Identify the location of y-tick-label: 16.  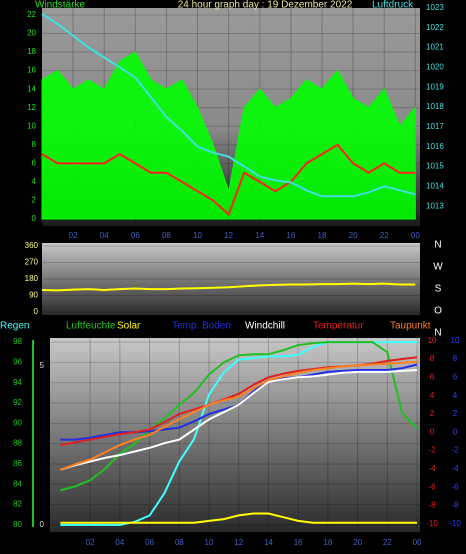
(31, 70).